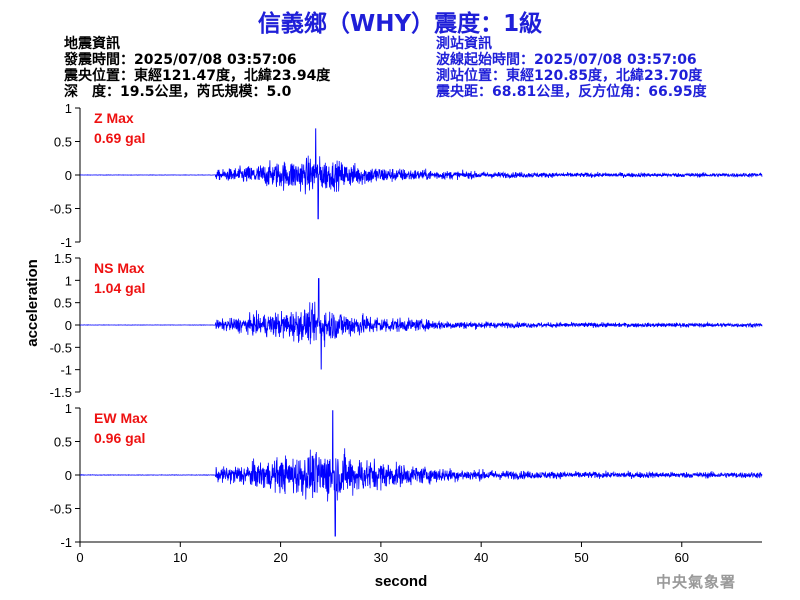 Image resolution: width=800 pixels, height=600 pixels. Describe the element at coordinates (481, 557) in the screenshot. I see `x-tick-label: 40` at that location.